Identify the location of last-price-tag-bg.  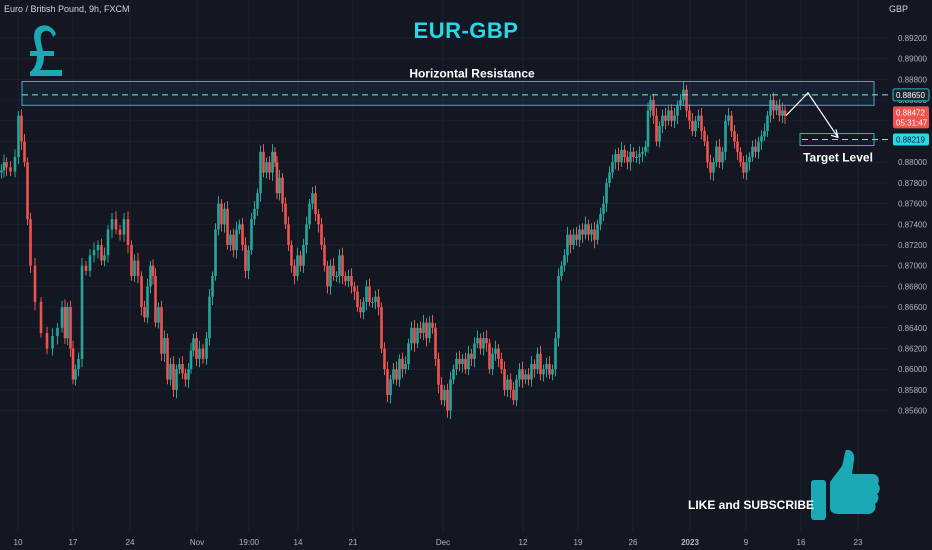
(911, 117).